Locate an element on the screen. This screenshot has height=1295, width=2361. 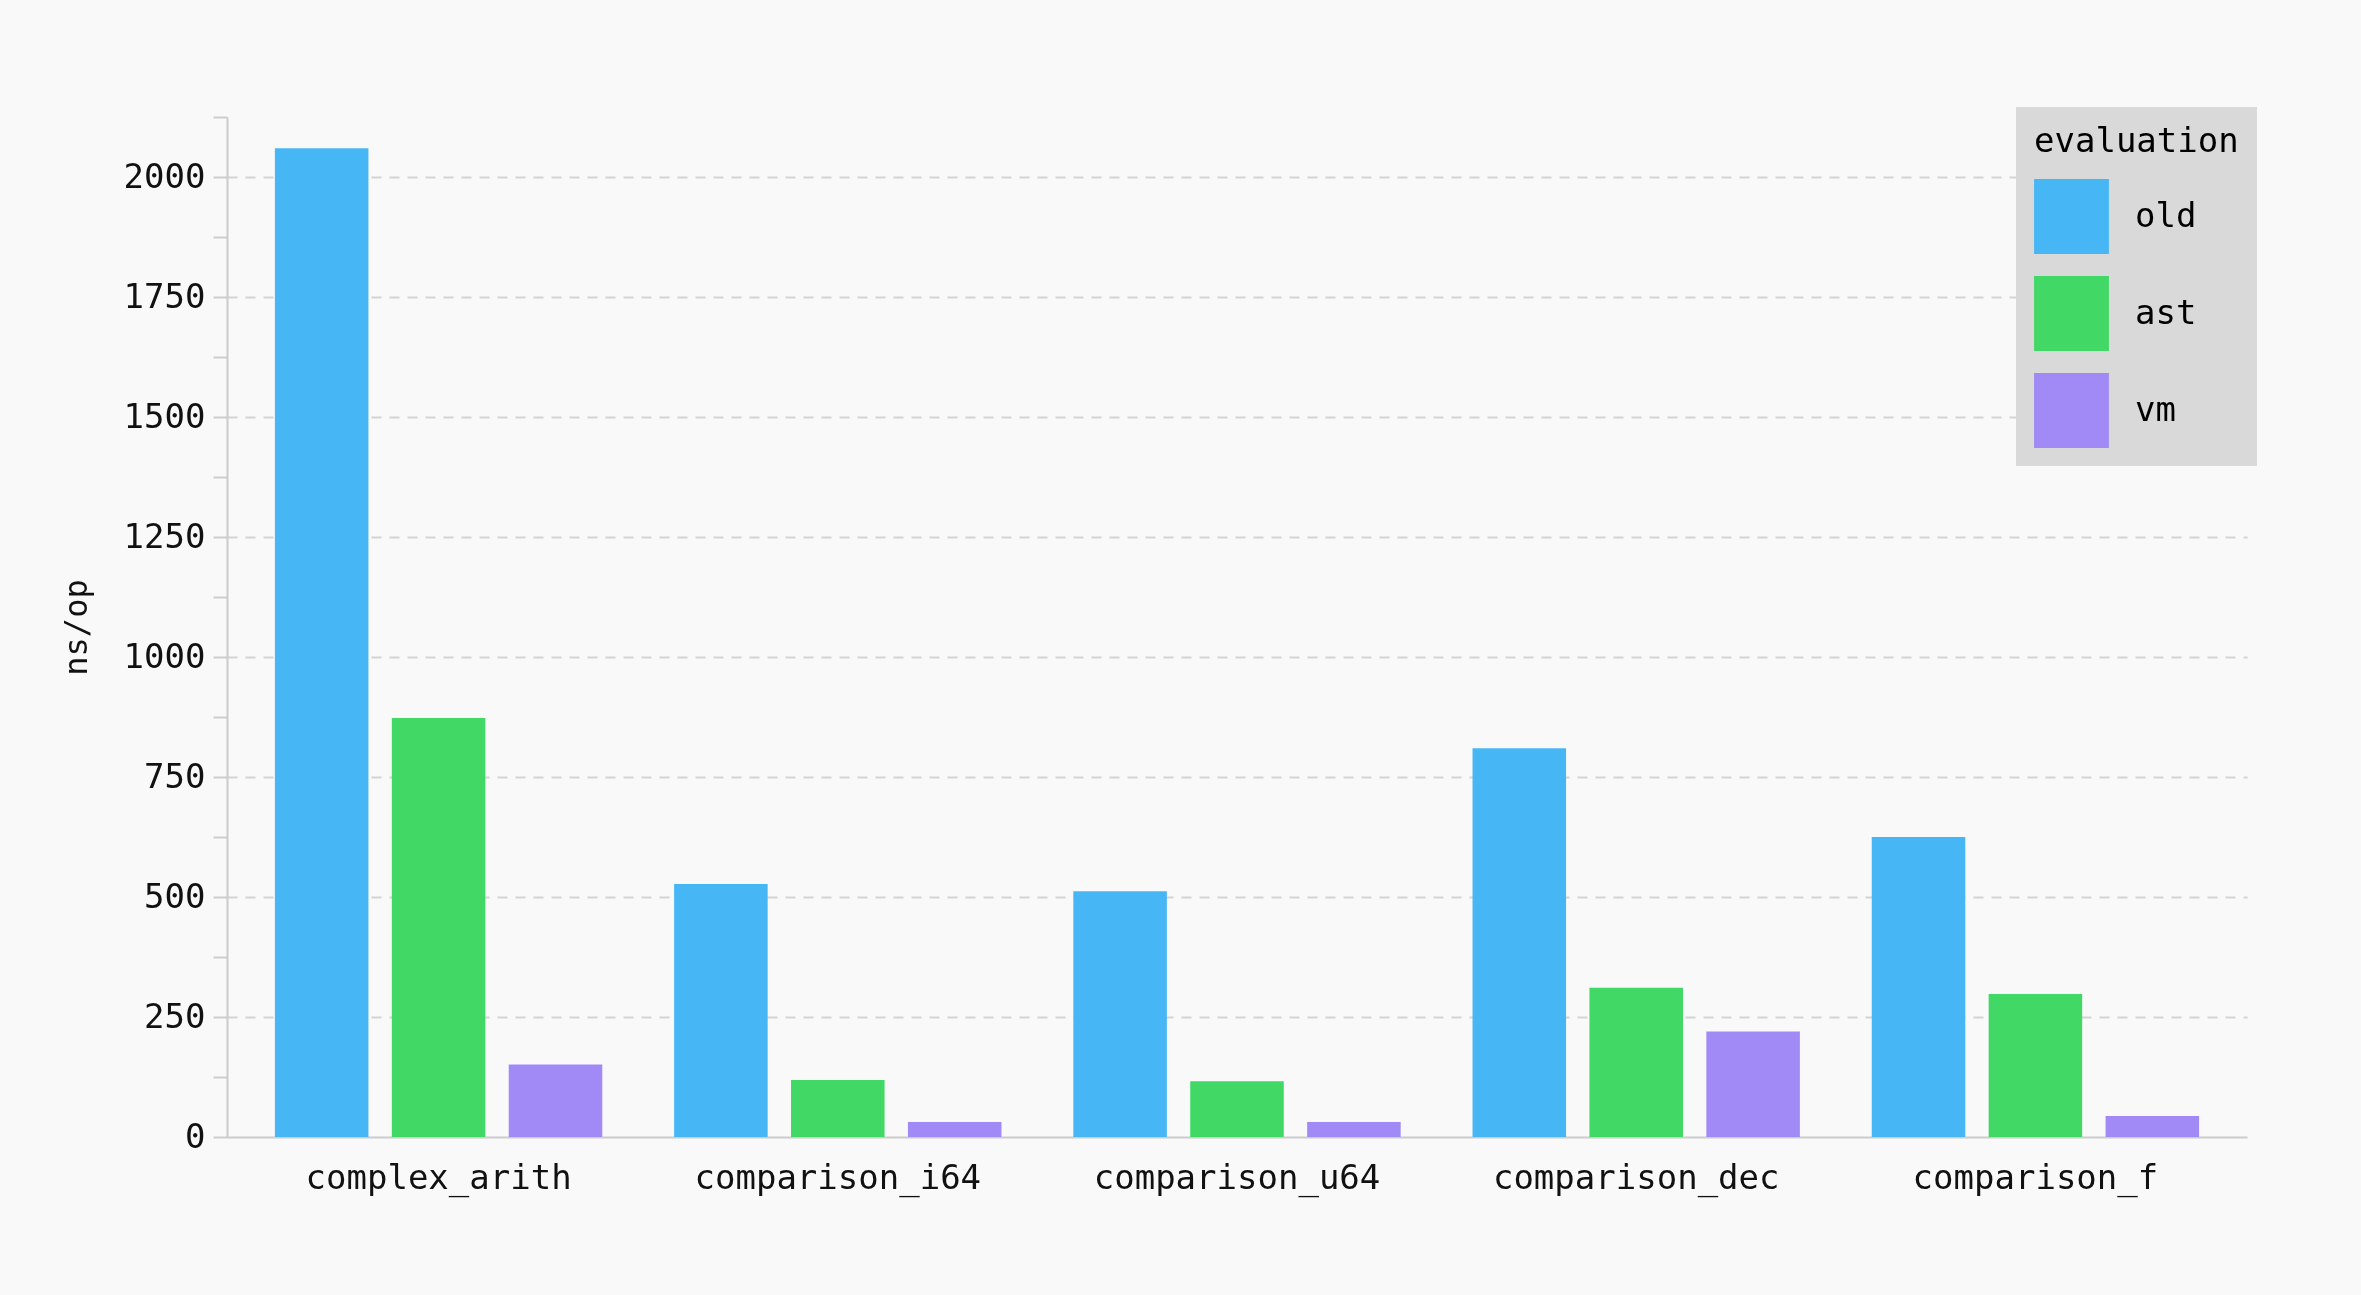
x-tick-label: comparison_i64 is located at coordinates (838, 1177).